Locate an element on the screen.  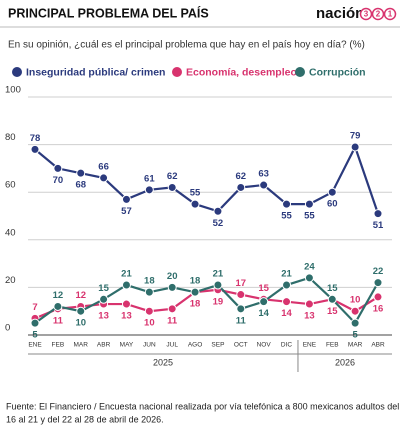
data-label: 63 is located at coordinates (263, 174).